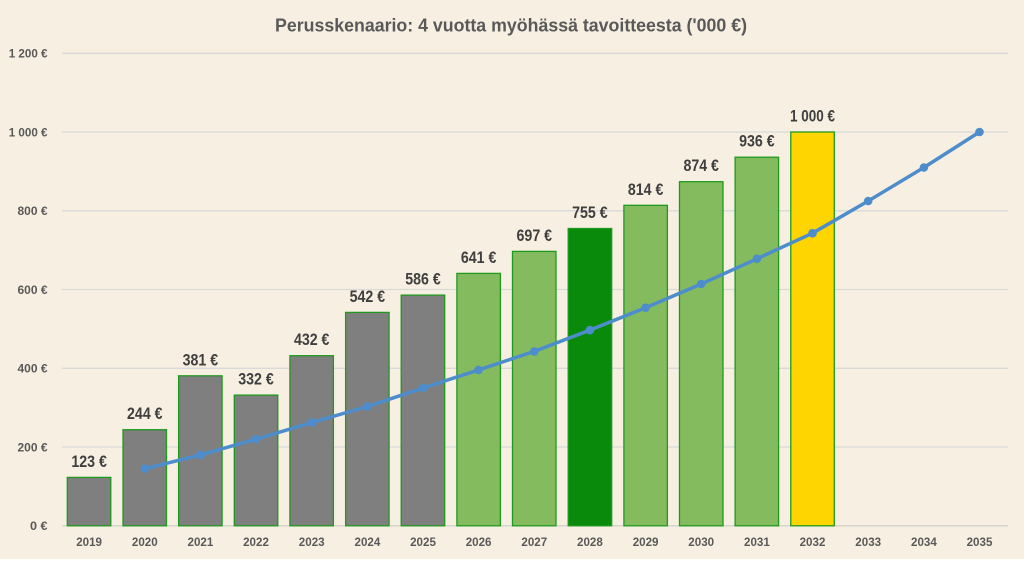 The width and height of the screenshot is (1024, 564). Describe the element at coordinates (33, 369) in the screenshot. I see `svg-text: 400 €` at that location.